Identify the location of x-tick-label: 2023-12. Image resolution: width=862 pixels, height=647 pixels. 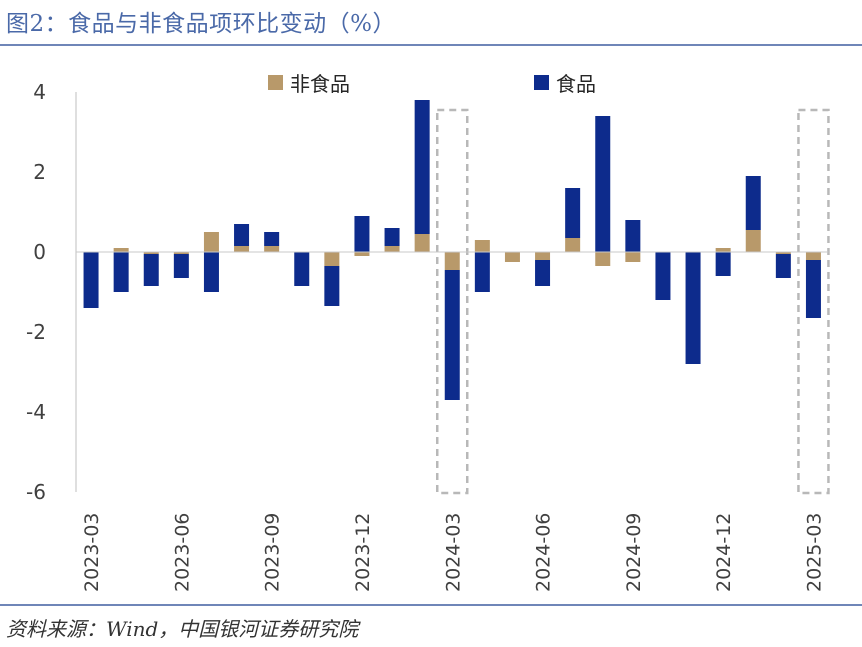
(363, 552).